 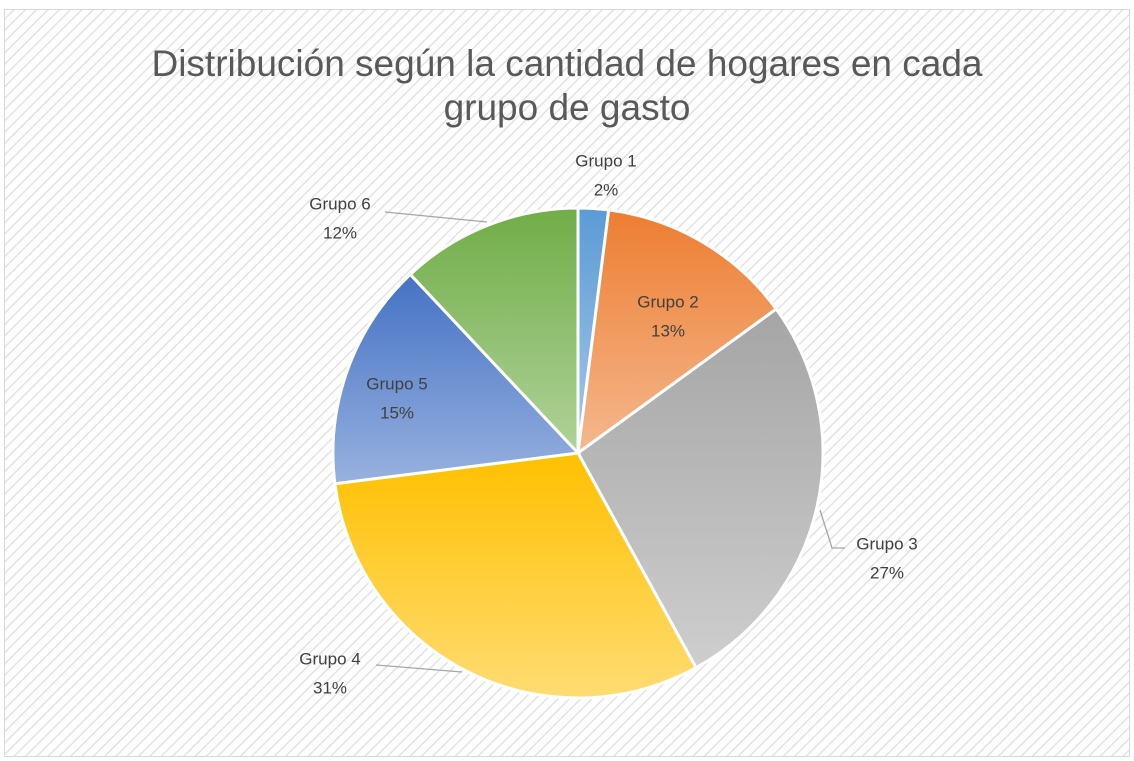 I want to click on slice-value-label: 31%, so click(x=330, y=687).